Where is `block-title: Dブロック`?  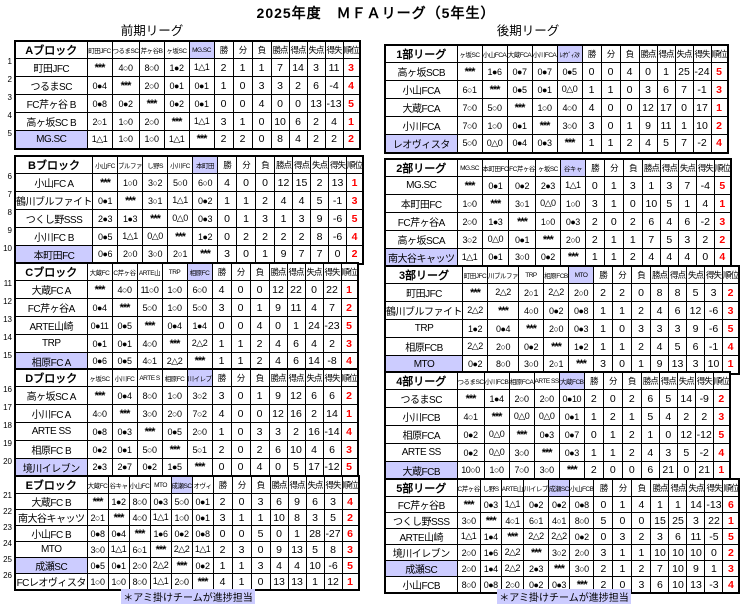 block-title: Dブロック is located at coordinates (51, 377).